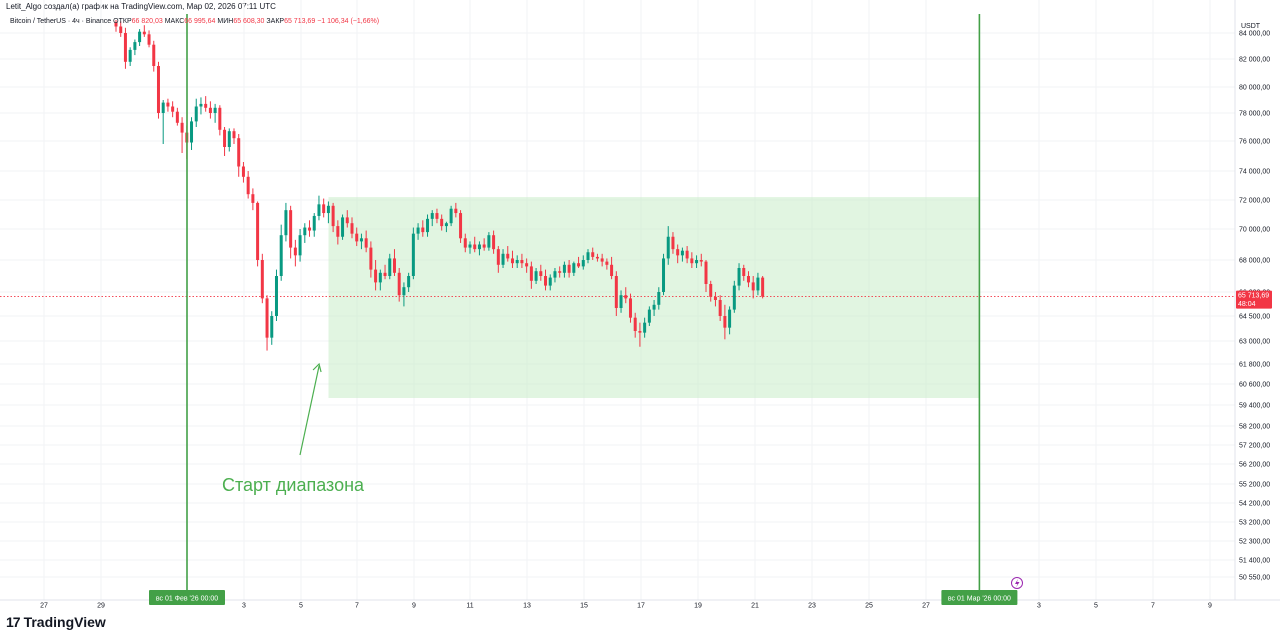  I want to click on lightning-icon, so click(1017, 583).